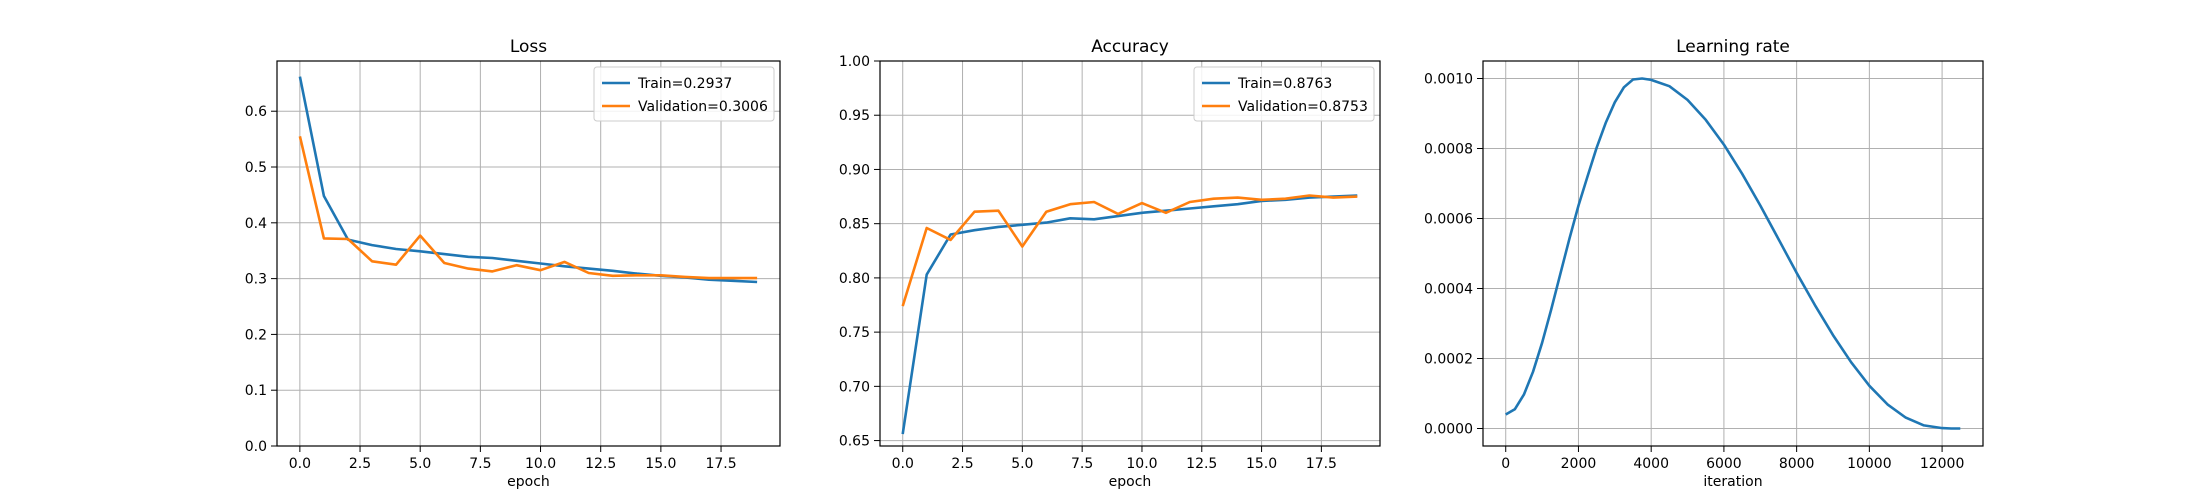 The height and width of the screenshot is (500, 2200). Describe the element at coordinates (854, 387) in the screenshot. I see `y-tick-label: 0.70` at that location.